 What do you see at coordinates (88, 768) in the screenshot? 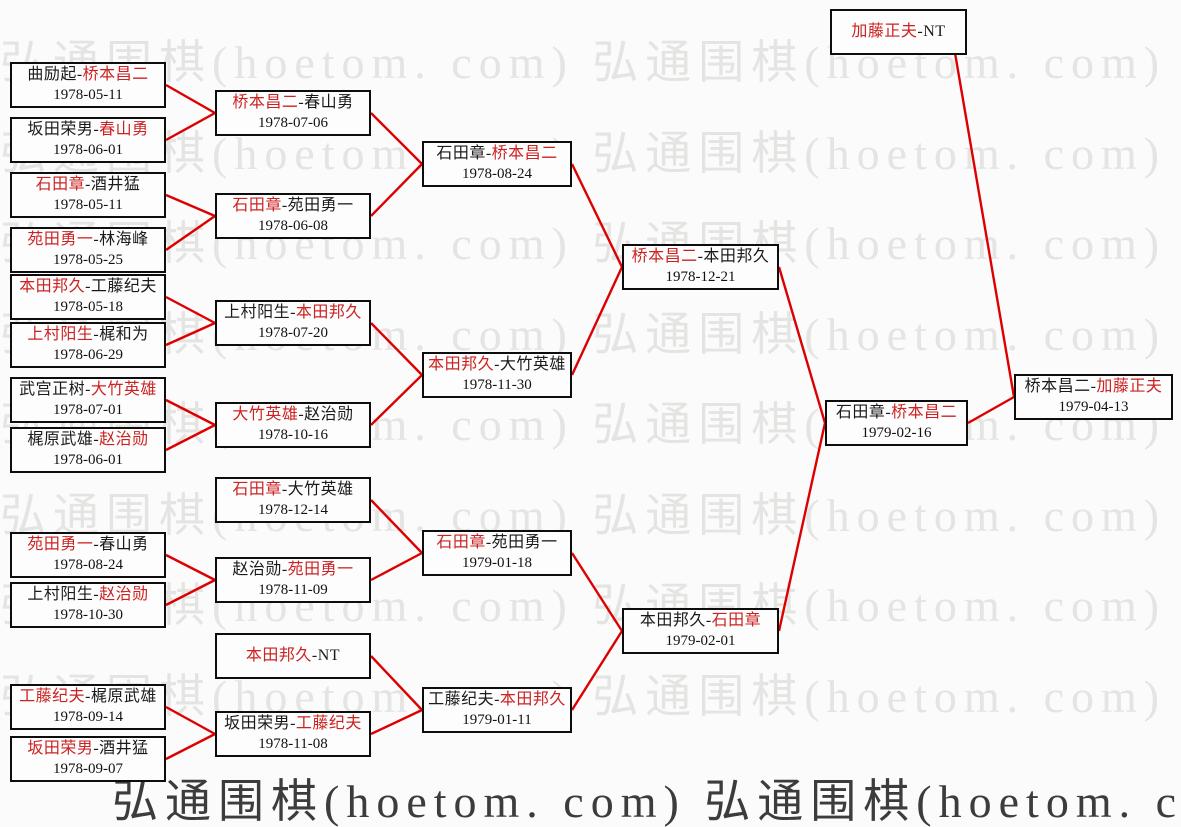
I see `match-date: 1978-09-07` at bounding box center [88, 768].